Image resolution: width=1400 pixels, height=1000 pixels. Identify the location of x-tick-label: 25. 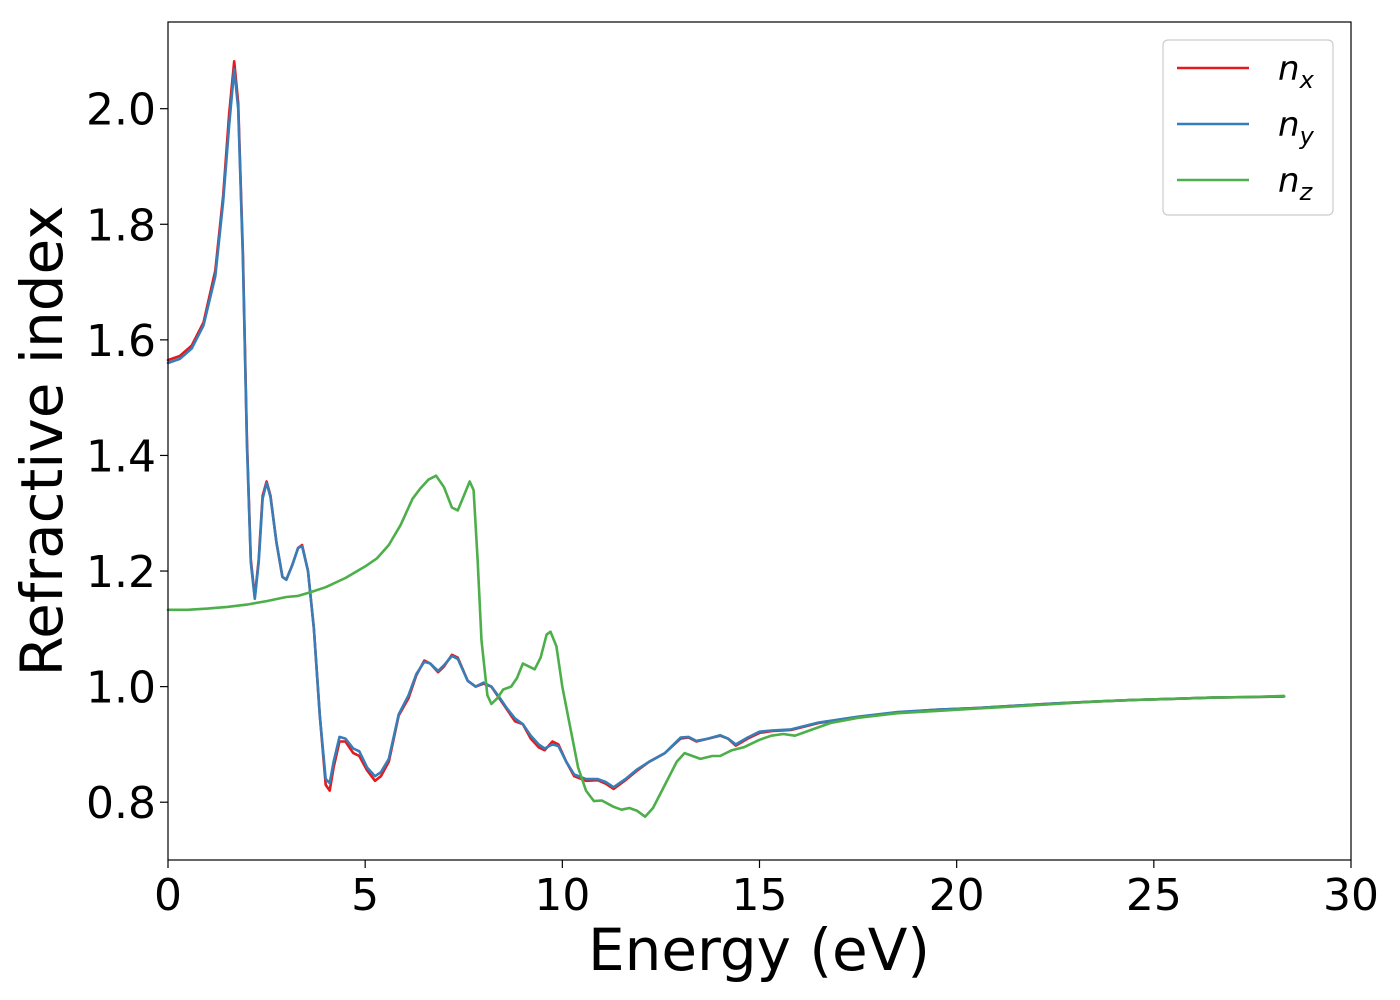
(1154, 895).